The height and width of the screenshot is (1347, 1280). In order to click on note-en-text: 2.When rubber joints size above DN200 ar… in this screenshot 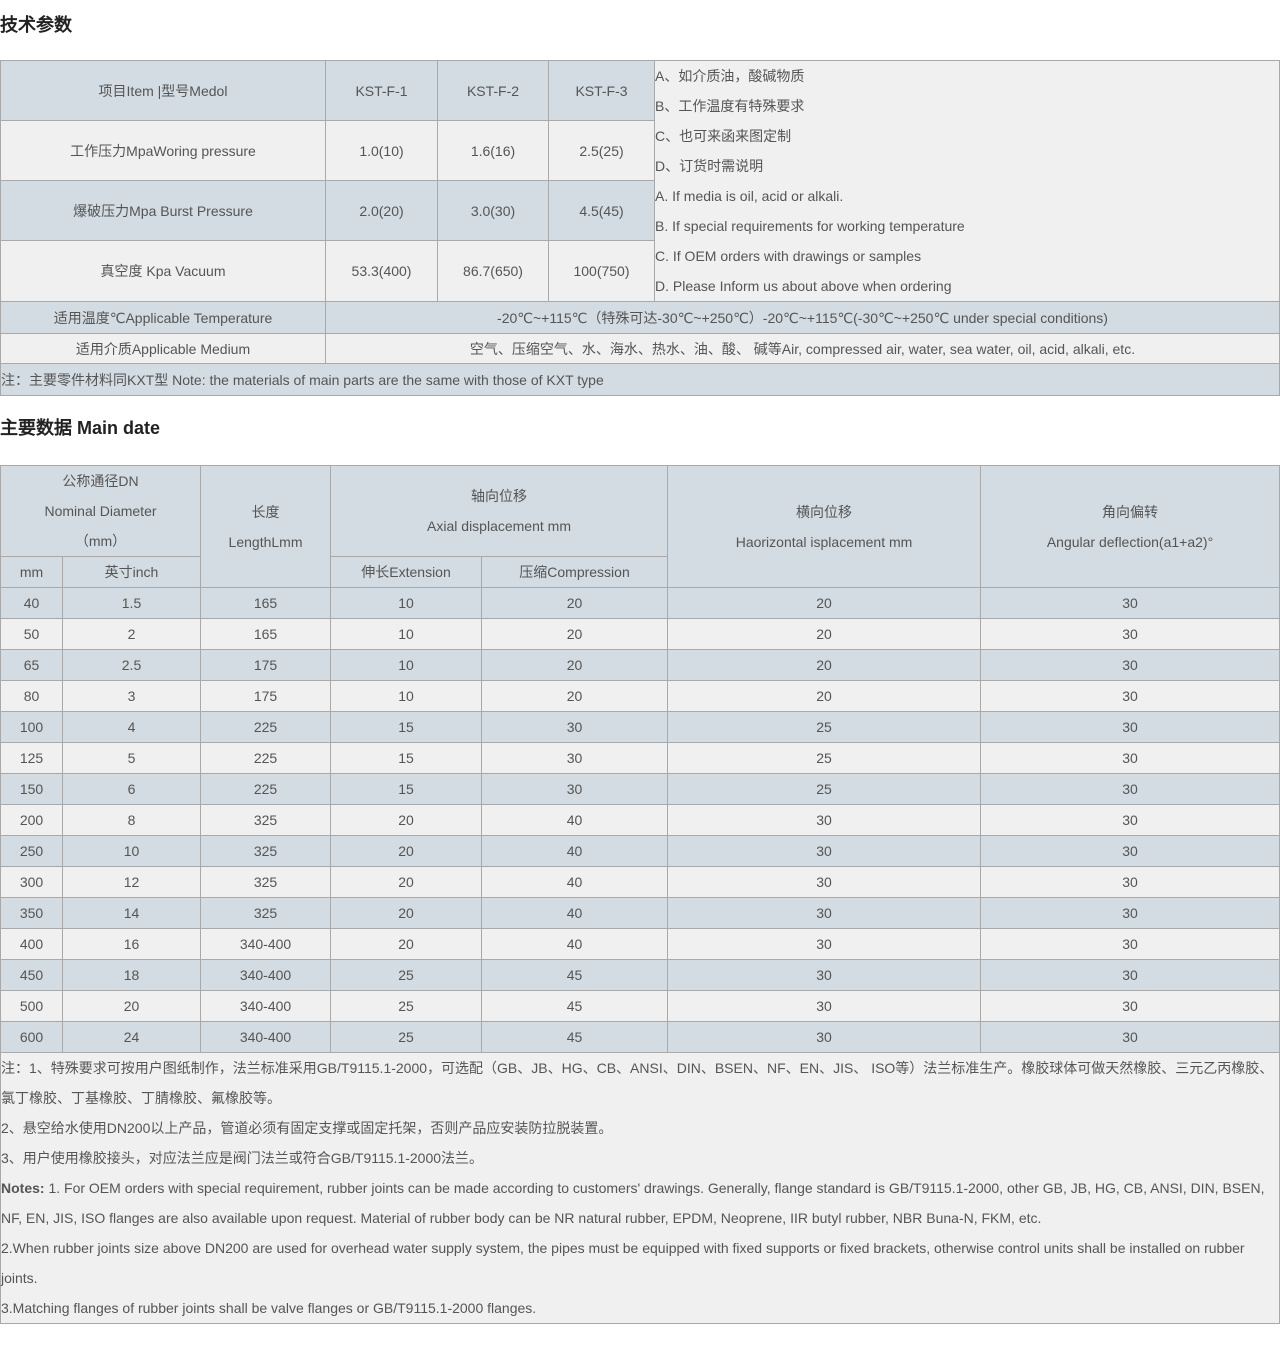, I will do `click(623, 1263)`.